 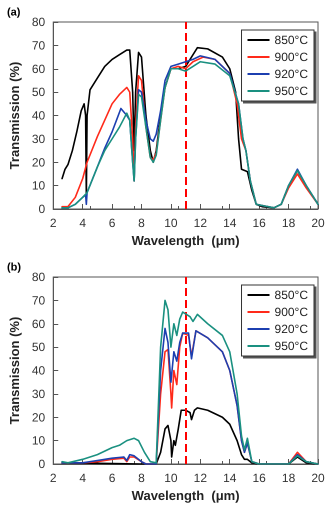 What do you see at coordinates (14, 12) in the screenshot?
I see `chart-title: (a)` at bounding box center [14, 12].